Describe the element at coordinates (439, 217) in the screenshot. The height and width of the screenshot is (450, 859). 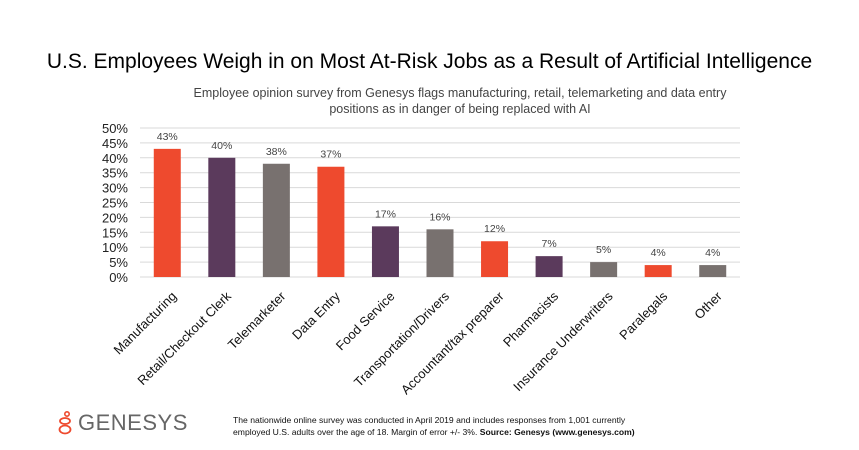
I see `data-label: 16%` at that location.